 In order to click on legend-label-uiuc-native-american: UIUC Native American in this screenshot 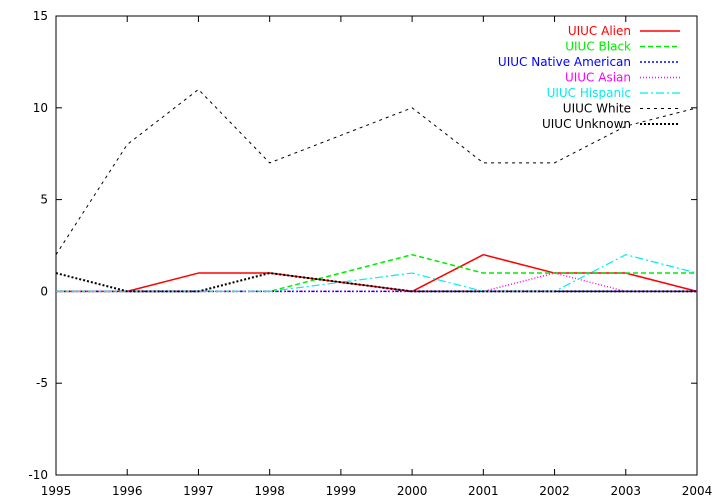, I will do `click(564, 62)`.